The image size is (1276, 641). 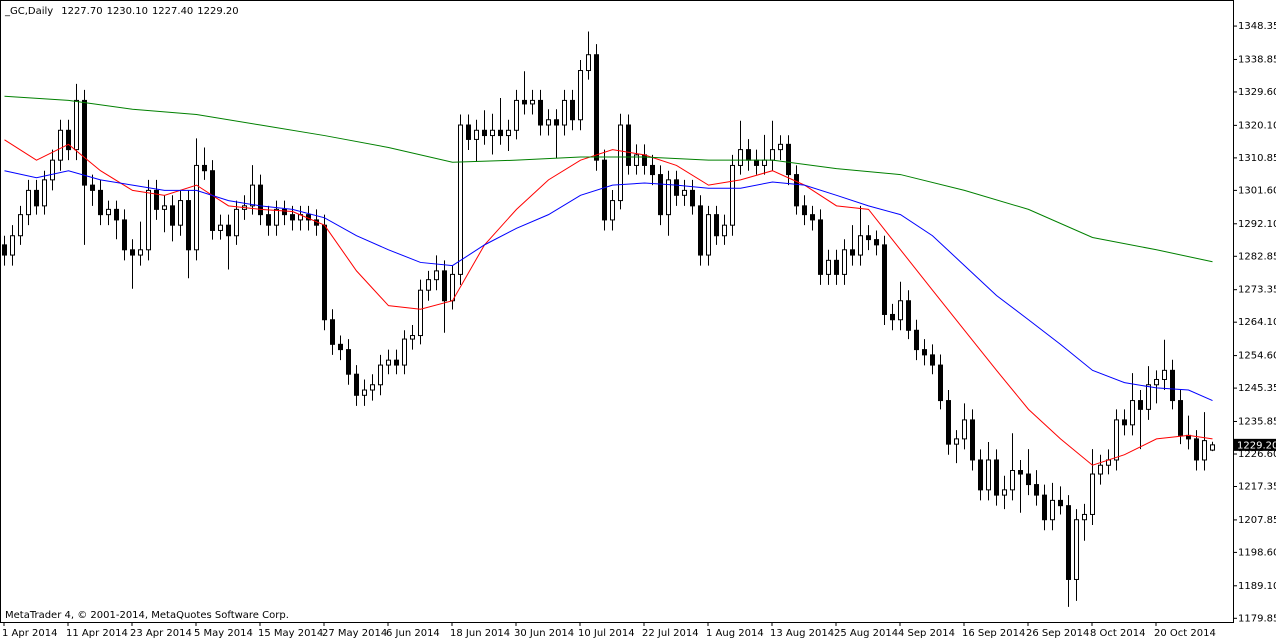 I want to click on y-tick-label: 1264.10, so click(x=1257, y=322).